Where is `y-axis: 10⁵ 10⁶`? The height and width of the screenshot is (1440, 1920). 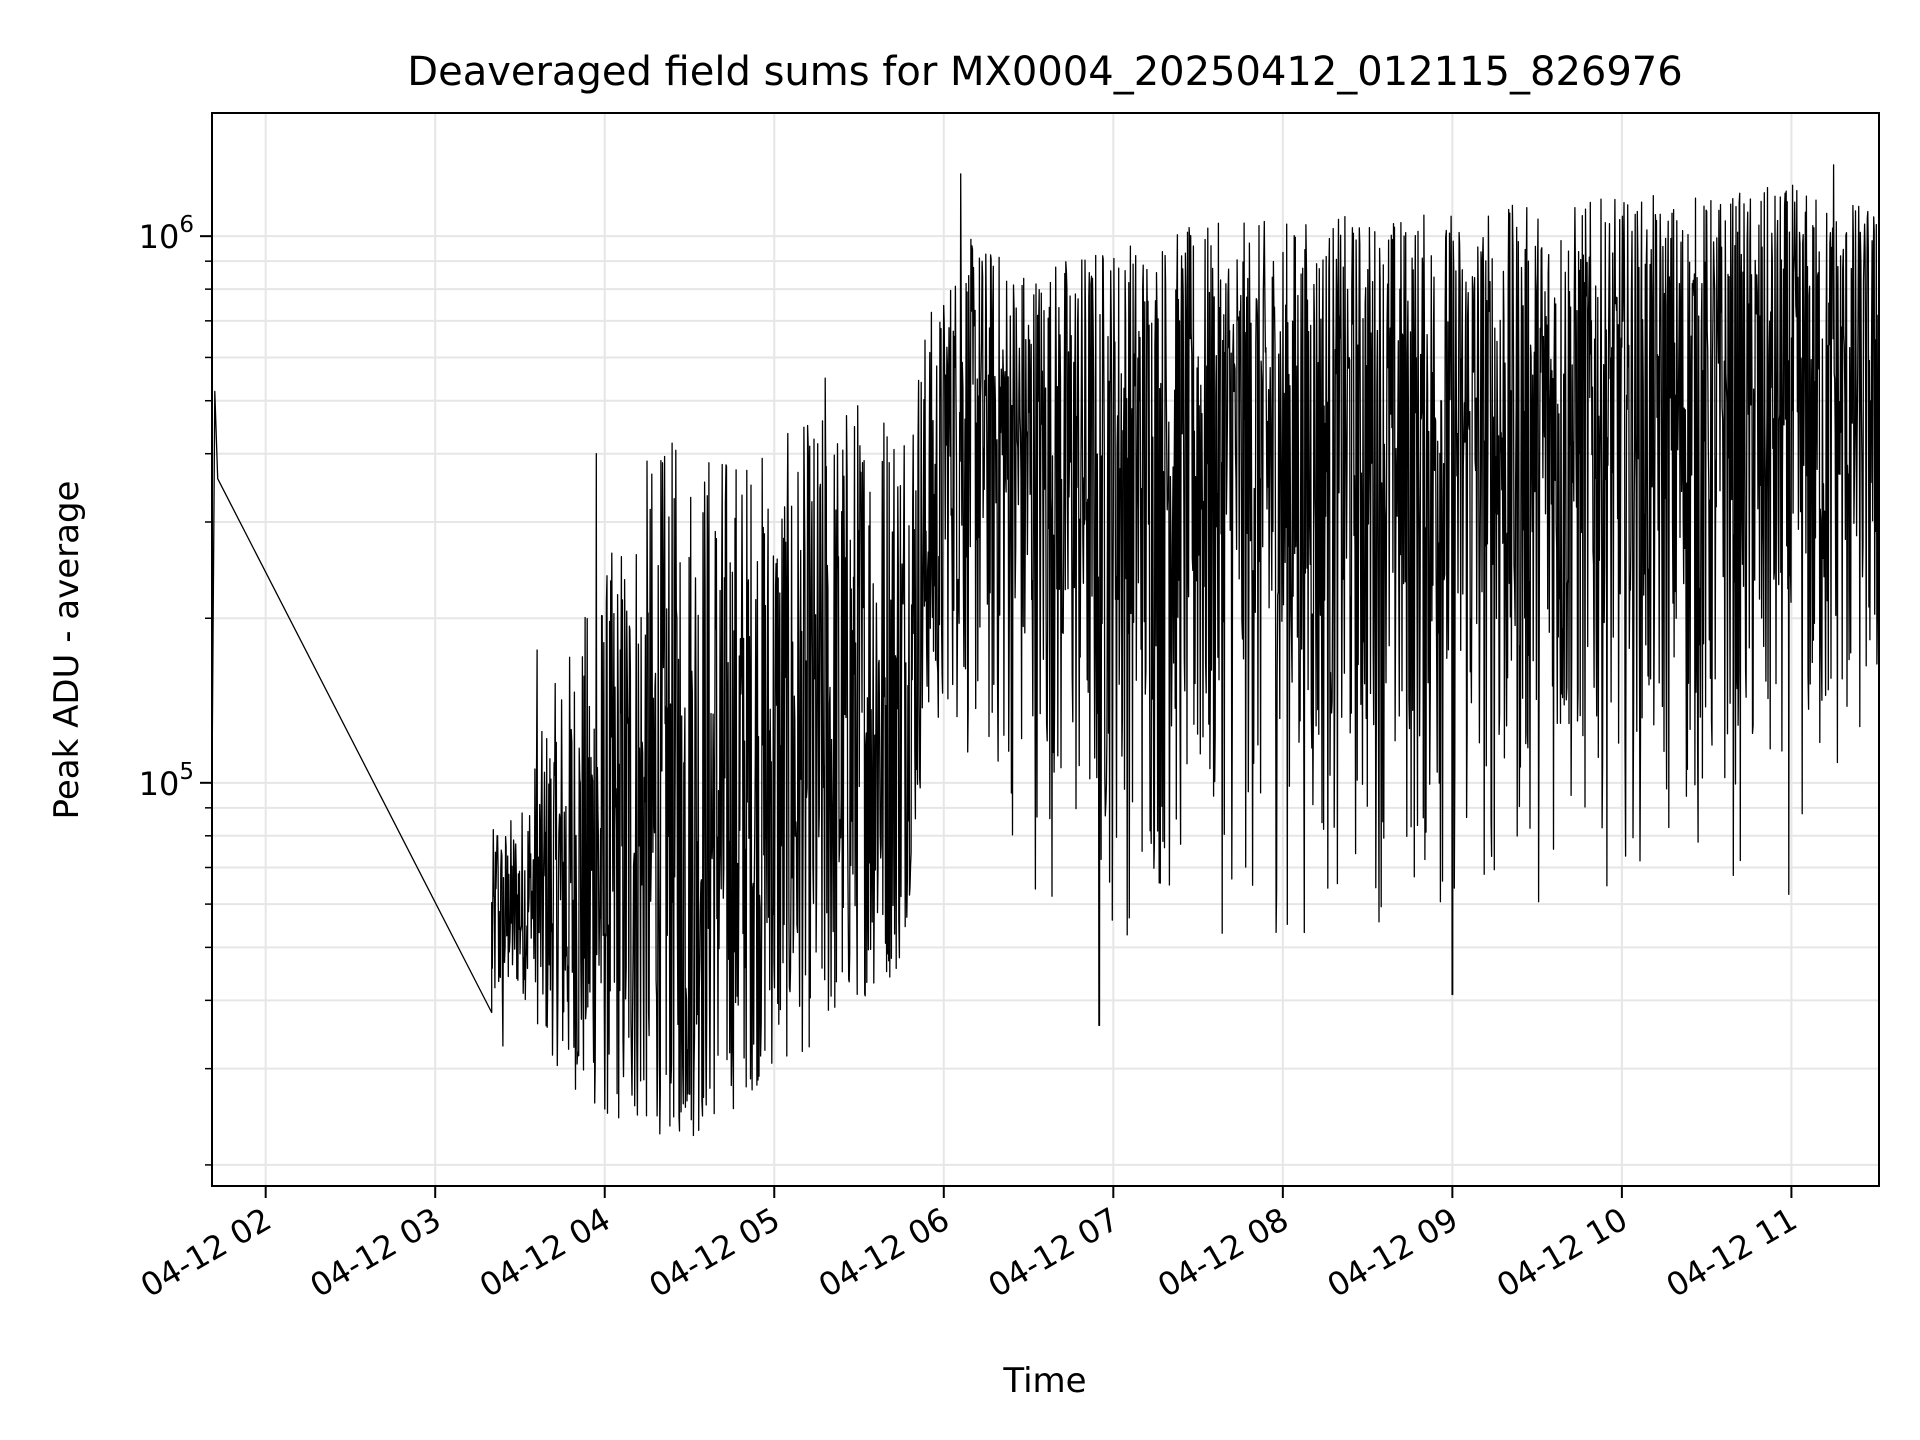
y-axis: 10⁵ 10⁶ is located at coordinates (175, 689).